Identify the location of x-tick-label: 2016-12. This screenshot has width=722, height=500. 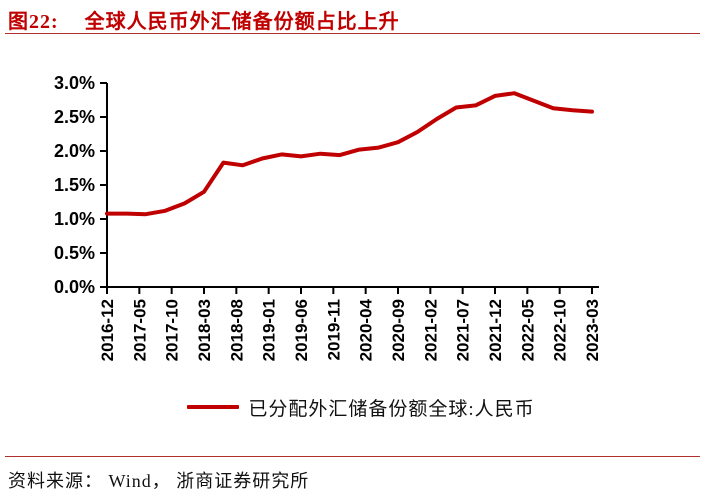
(107, 330).